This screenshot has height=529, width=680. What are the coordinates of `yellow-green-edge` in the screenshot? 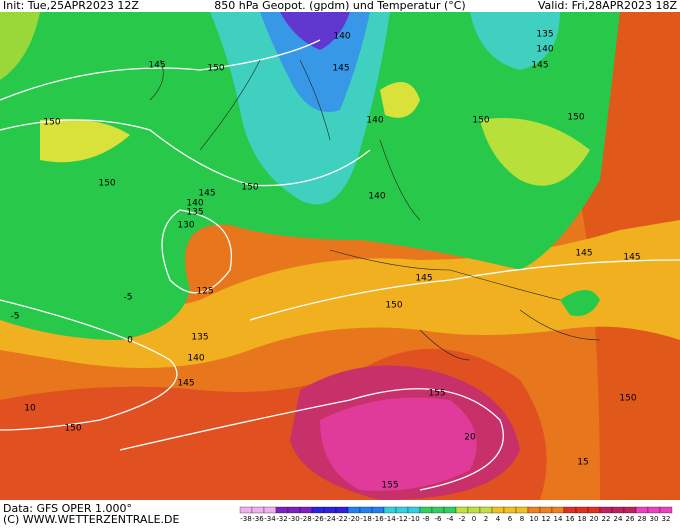 It's located at (20, 46).